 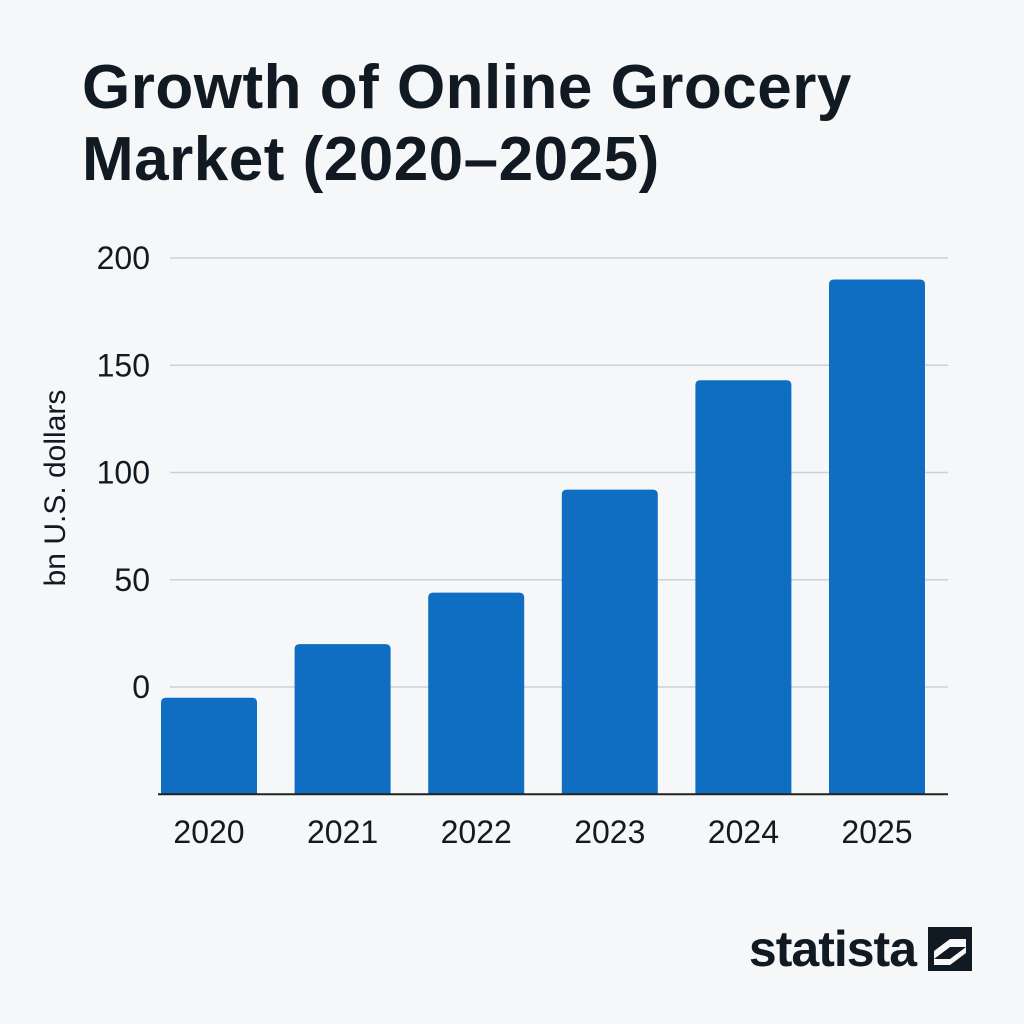 I want to click on x-tick-label: 2020, so click(x=208, y=832).